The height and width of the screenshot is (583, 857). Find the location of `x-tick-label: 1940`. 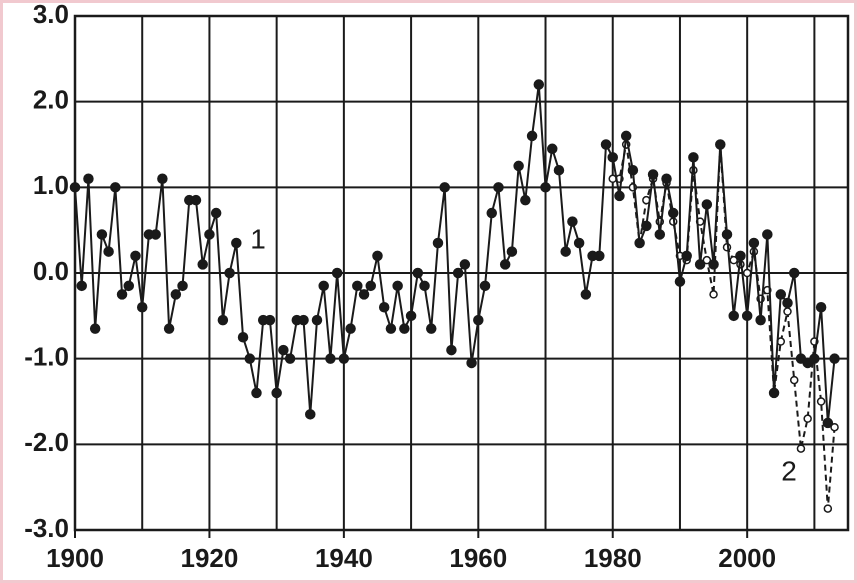

x-tick-label: 1940 is located at coordinates (344, 558).